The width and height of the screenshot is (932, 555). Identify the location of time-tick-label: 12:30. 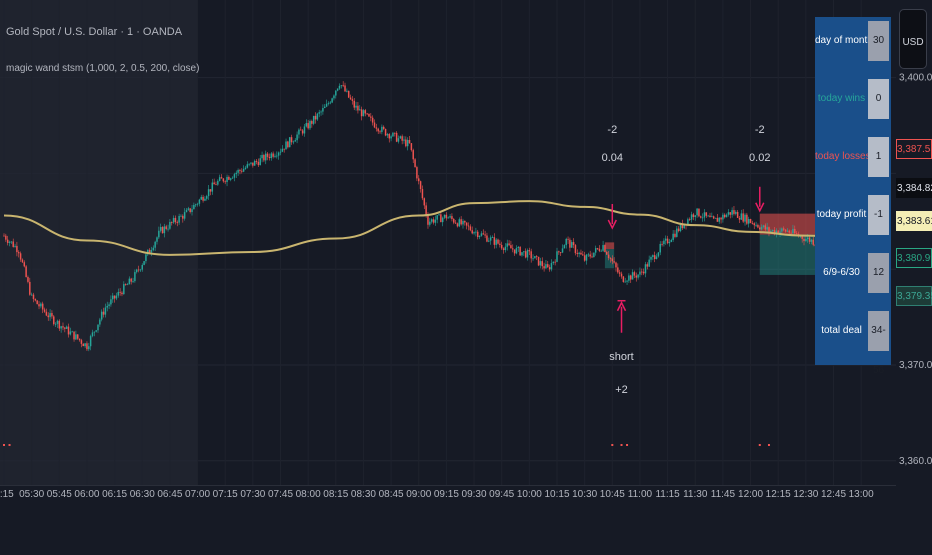
(805, 494).